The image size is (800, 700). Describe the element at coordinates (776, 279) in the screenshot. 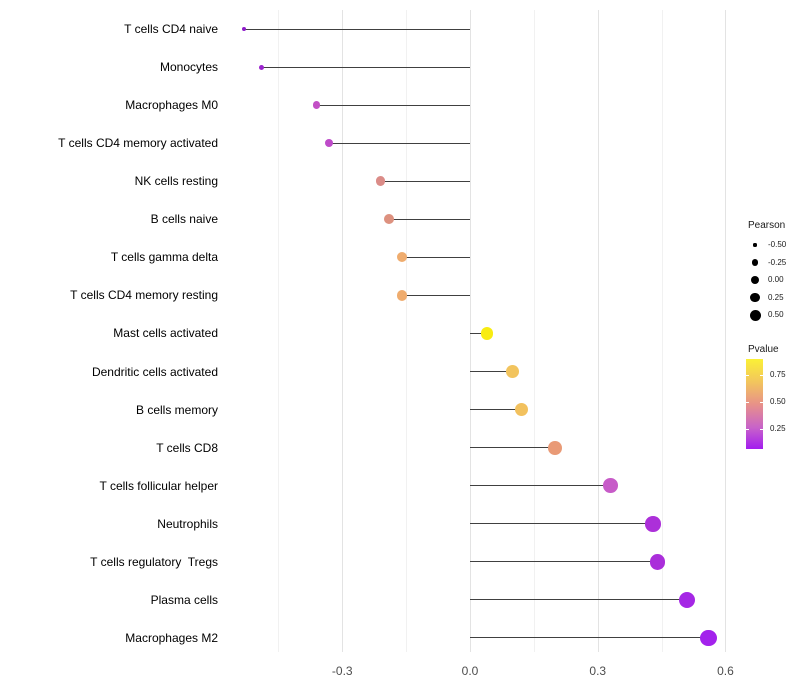

I see `legend-size-label: 0.00` at that location.